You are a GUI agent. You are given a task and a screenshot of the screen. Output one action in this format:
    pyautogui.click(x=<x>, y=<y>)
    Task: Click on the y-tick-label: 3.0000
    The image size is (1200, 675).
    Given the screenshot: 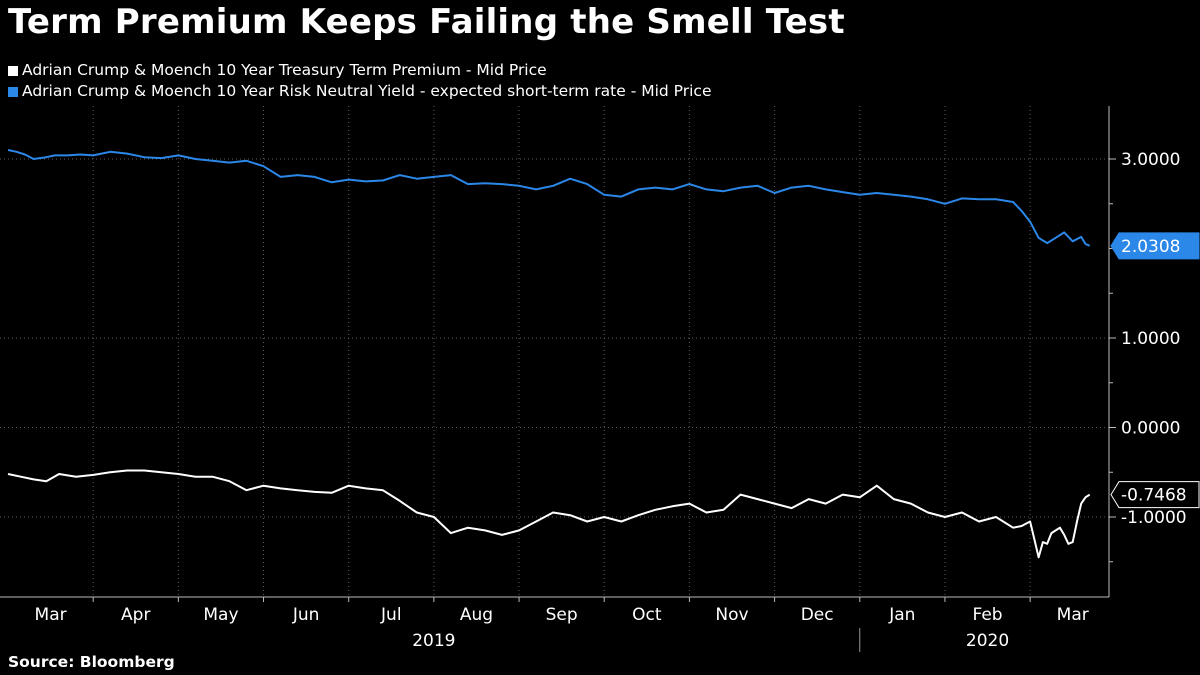 What is the action you would take?
    pyautogui.click(x=1150, y=160)
    